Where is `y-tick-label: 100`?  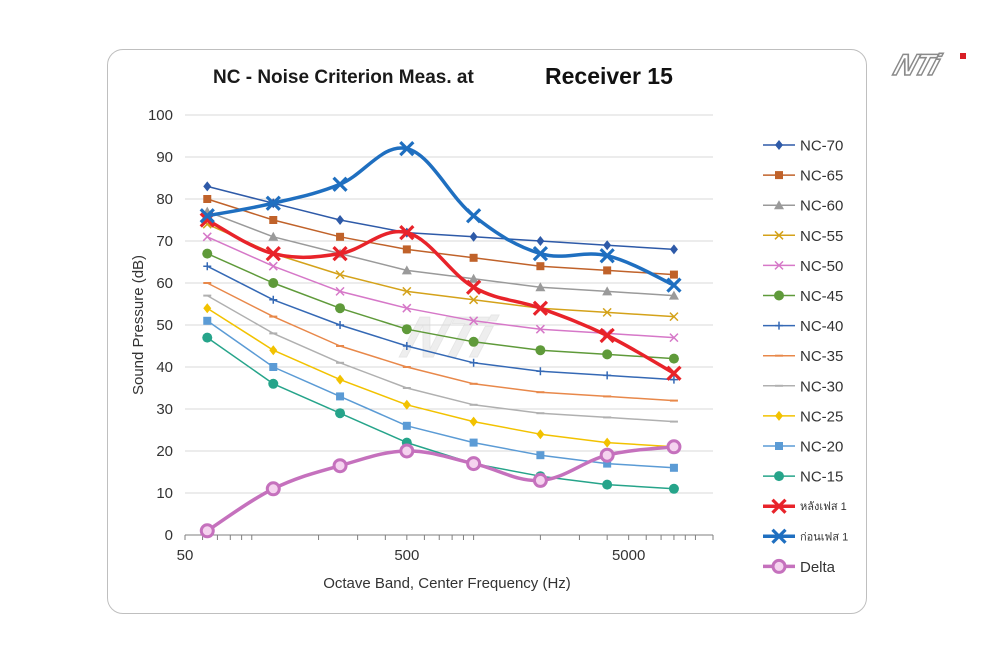 y-tick-label: 100 is located at coordinates (160, 115).